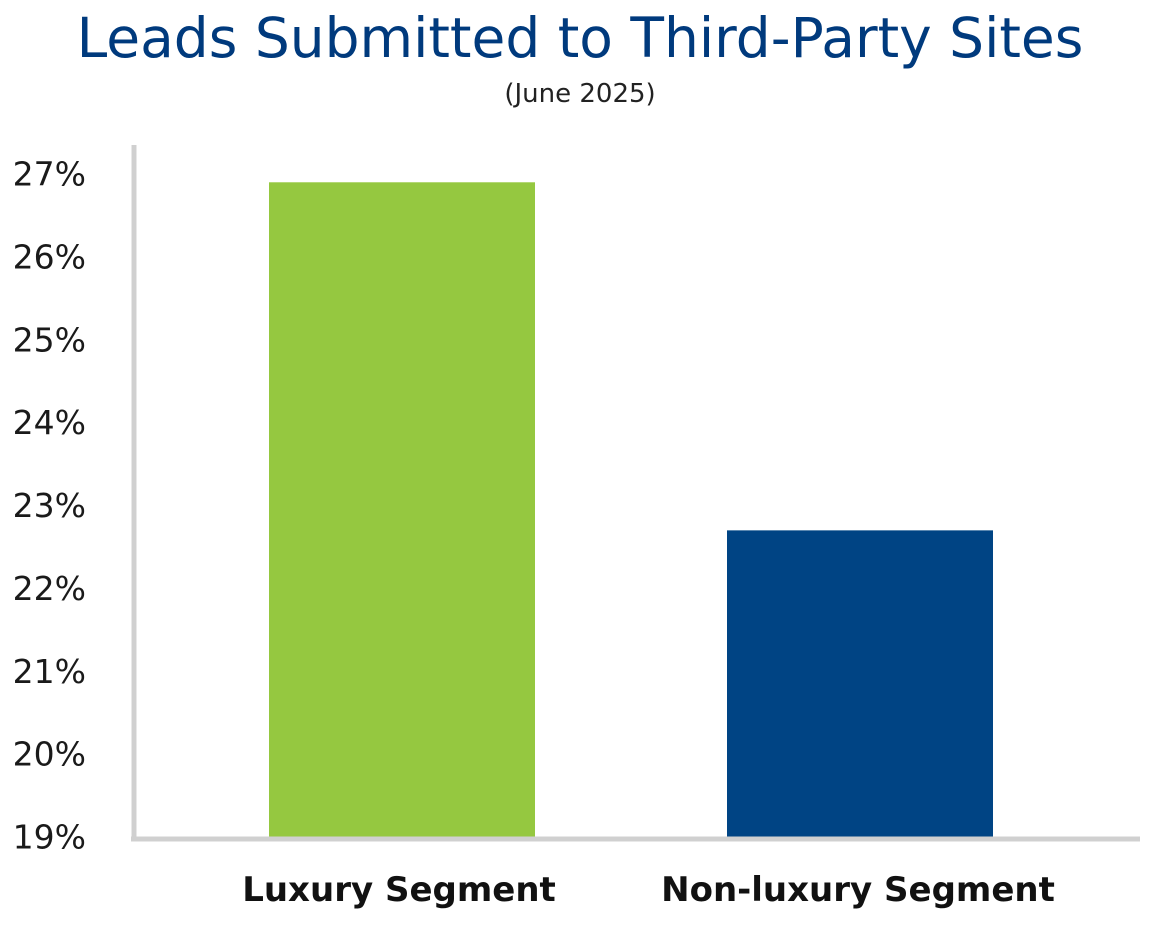  Describe the element at coordinates (49, 256) in the screenshot. I see `y-tick-label: 26%` at that location.